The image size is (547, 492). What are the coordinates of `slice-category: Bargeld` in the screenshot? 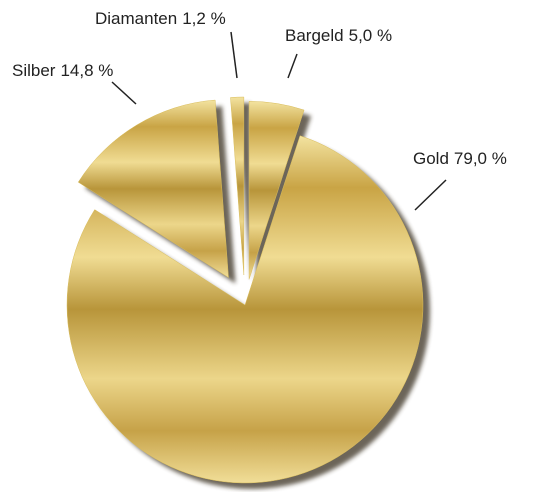 It's located at (314, 35).